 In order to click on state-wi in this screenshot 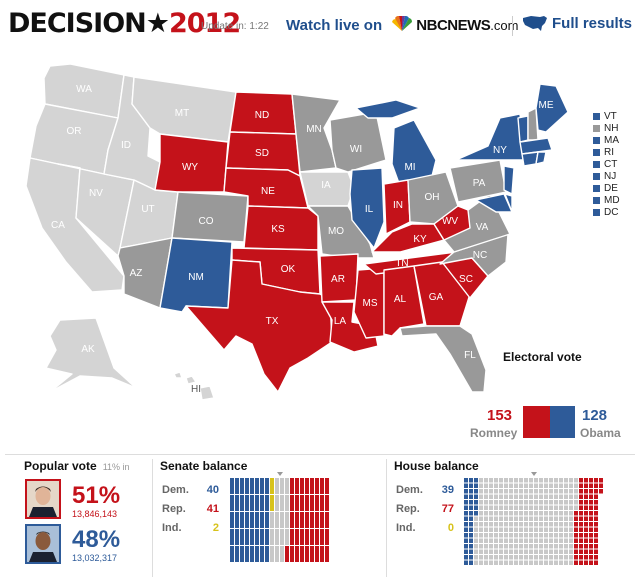, I will do `click(358, 142)`.